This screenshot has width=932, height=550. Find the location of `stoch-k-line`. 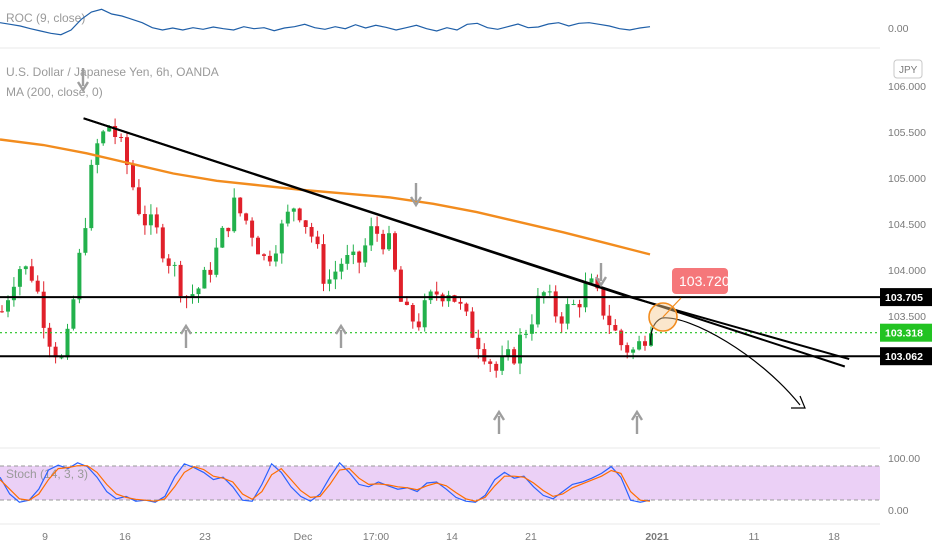

stoch-k-line is located at coordinates (325, 482).